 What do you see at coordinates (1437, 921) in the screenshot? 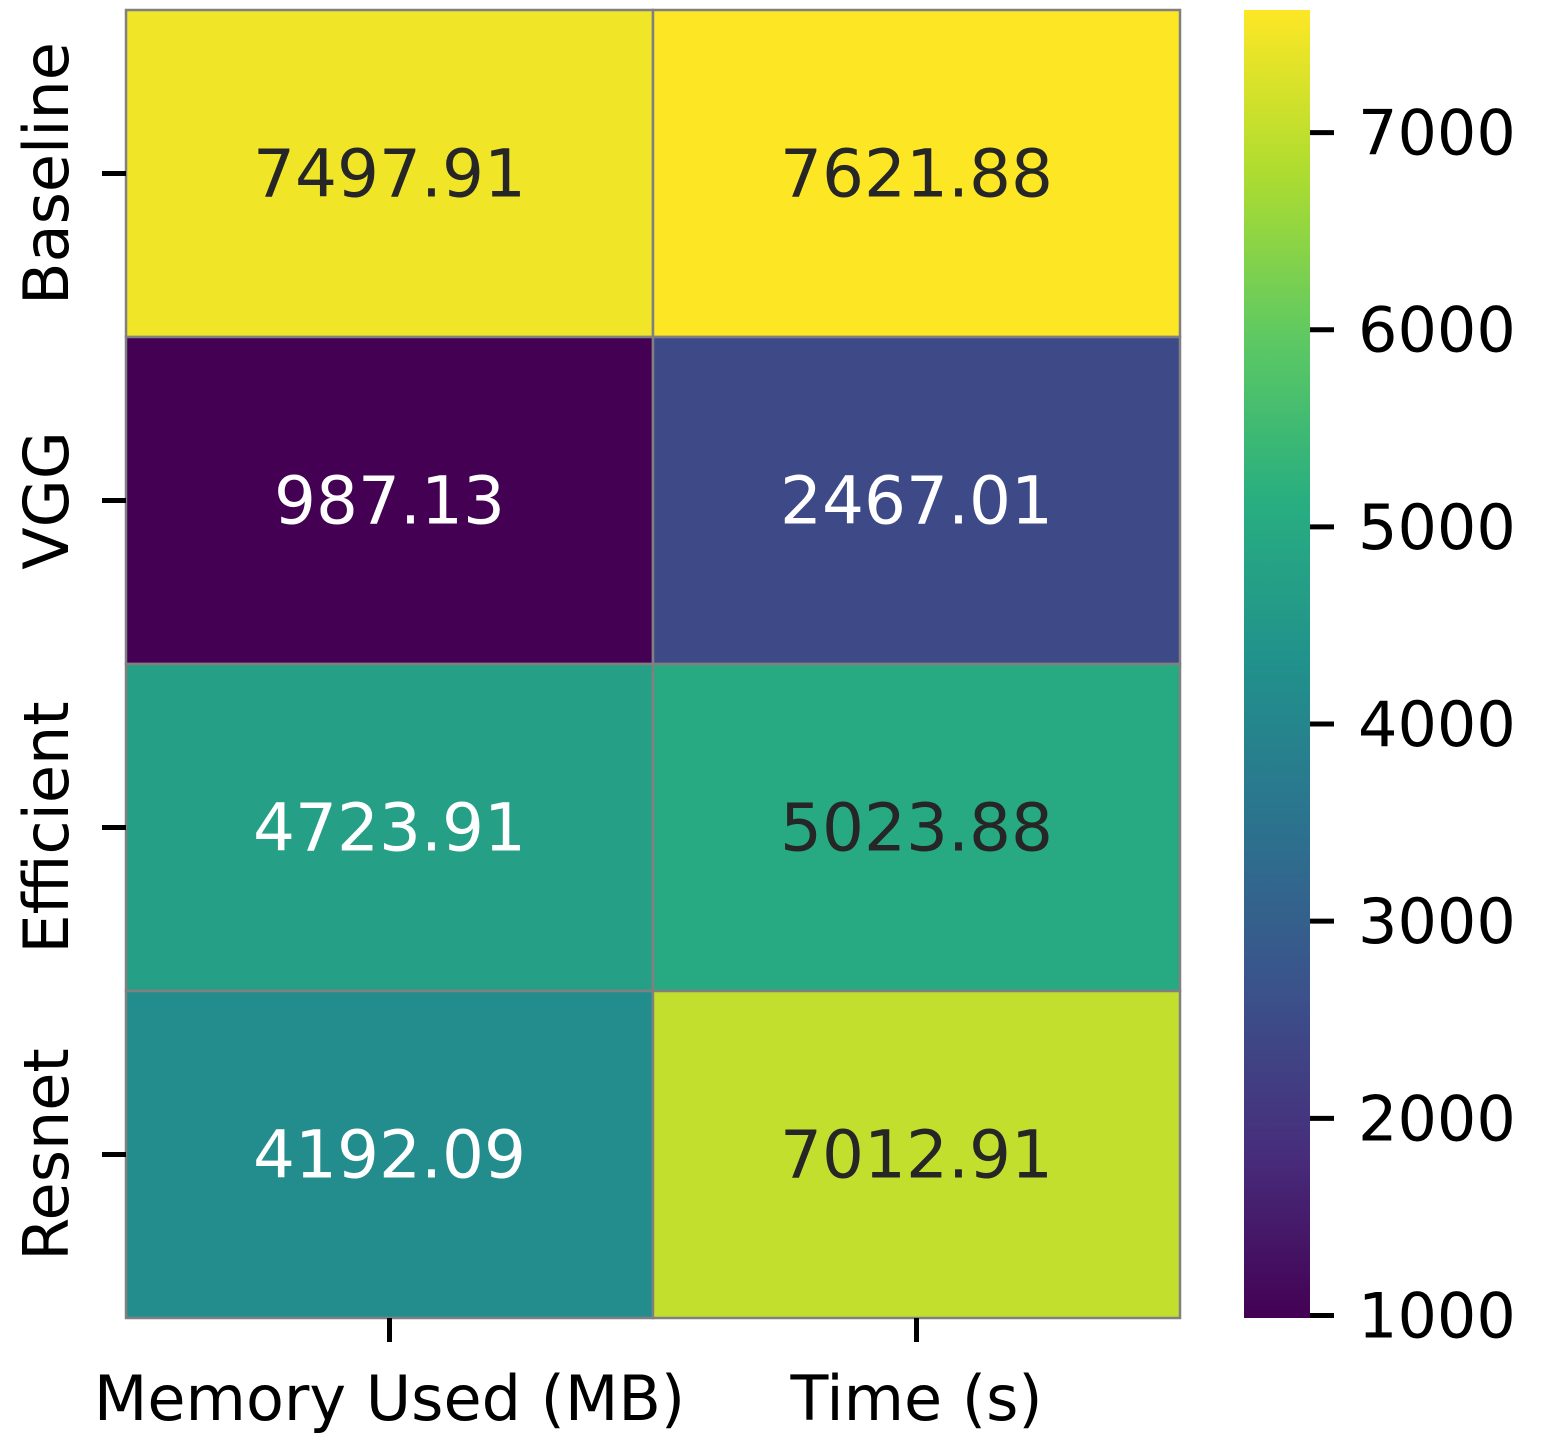
I see `colorbar-tick-label: 3000` at bounding box center [1437, 921].